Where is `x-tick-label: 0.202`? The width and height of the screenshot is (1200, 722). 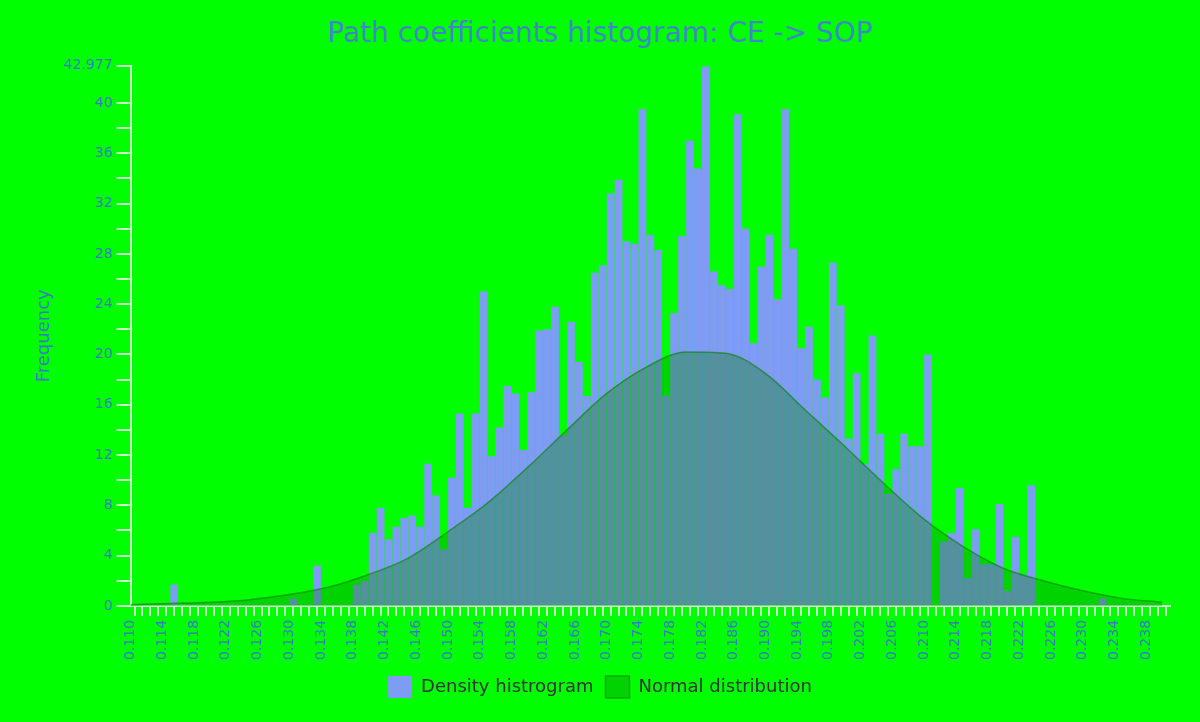
x-tick-label: 0.202 is located at coordinates (859, 640).